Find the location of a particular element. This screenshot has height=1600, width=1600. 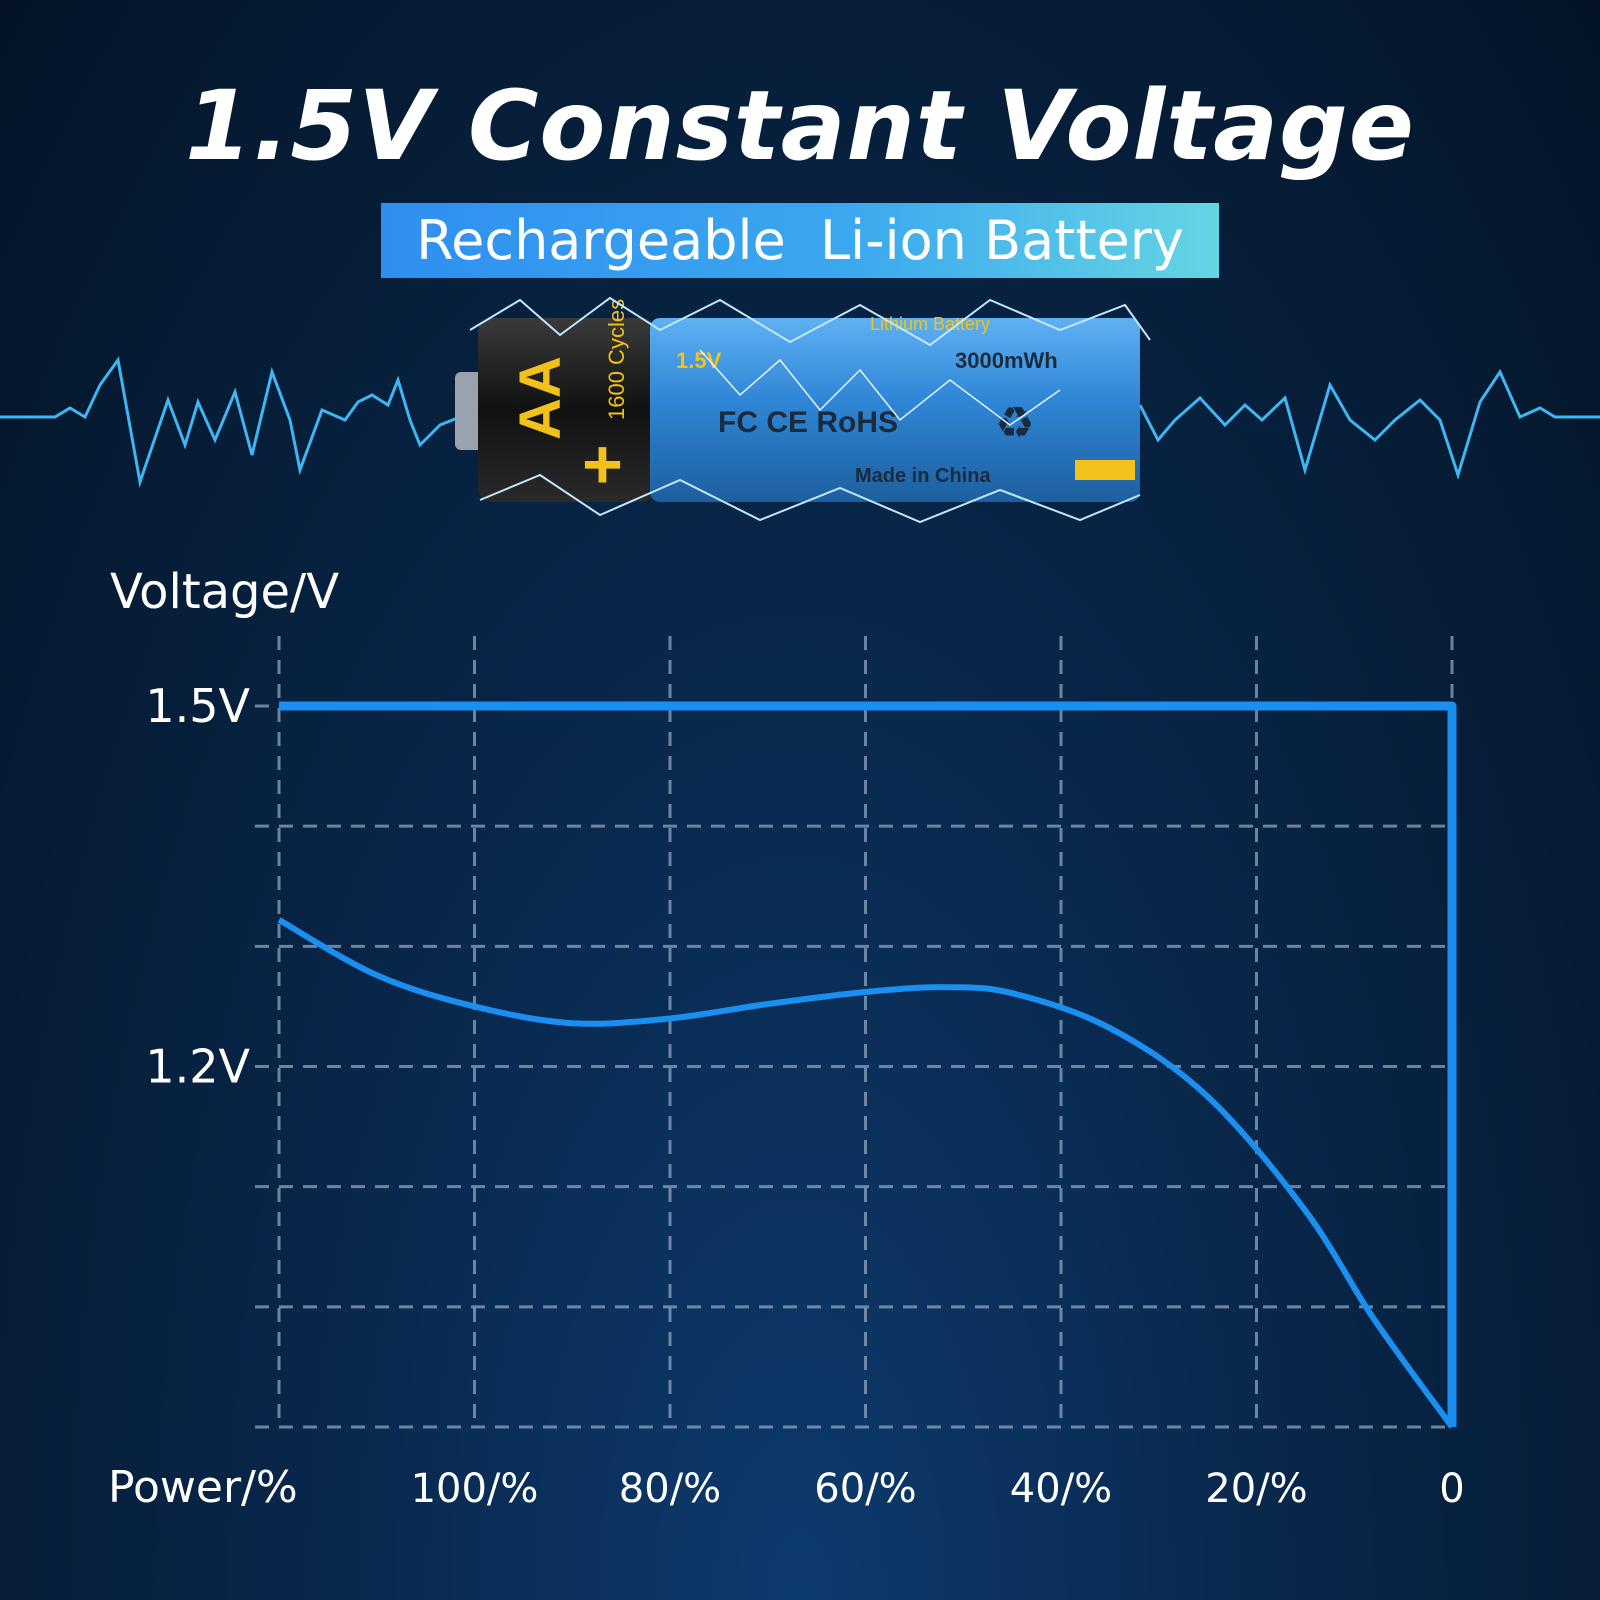

battery-cap is located at coordinates (567, 410).